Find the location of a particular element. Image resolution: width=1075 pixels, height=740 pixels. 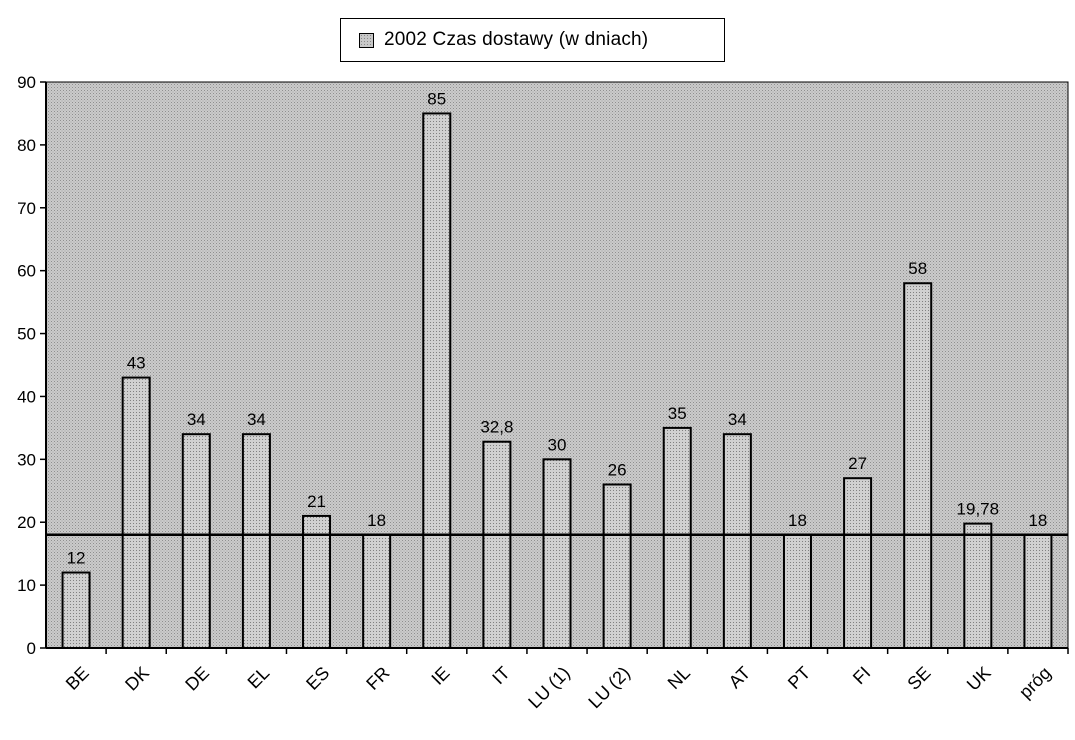

data-label: 21 is located at coordinates (316, 501).